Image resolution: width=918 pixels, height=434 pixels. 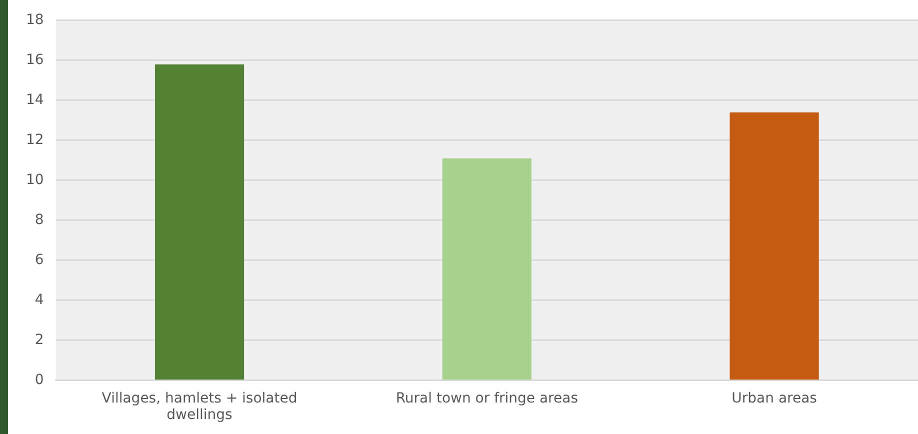 I want to click on y-tick-label: 2, so click(x=39, y=340).